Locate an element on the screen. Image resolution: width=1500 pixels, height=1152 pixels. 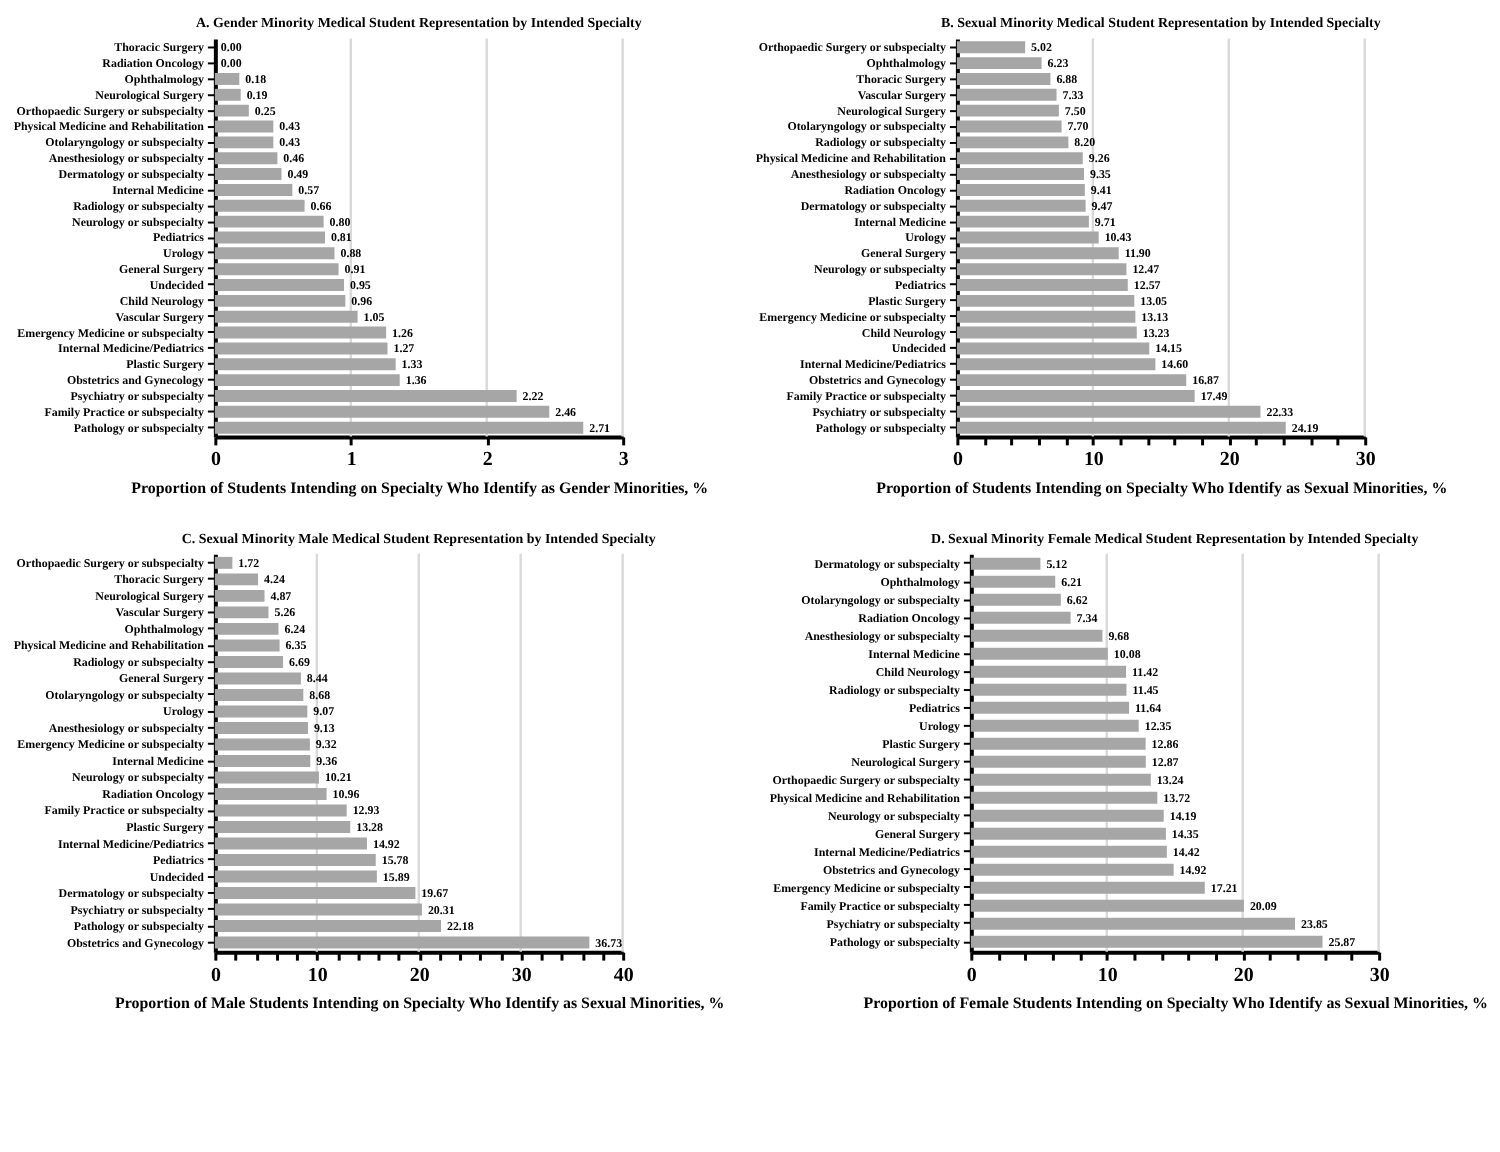
x-axis-title: Proportion of Female Students Intending on Specialty Who Identify as Sexual Minorities, % is located at coordinates (1176, 1003).